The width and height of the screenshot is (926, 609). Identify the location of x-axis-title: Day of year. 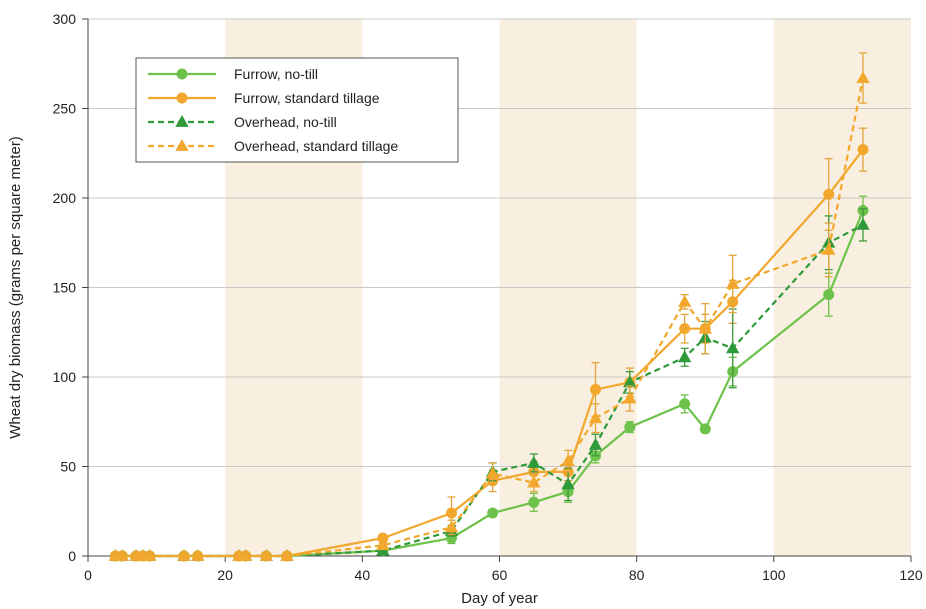
(499, 598).